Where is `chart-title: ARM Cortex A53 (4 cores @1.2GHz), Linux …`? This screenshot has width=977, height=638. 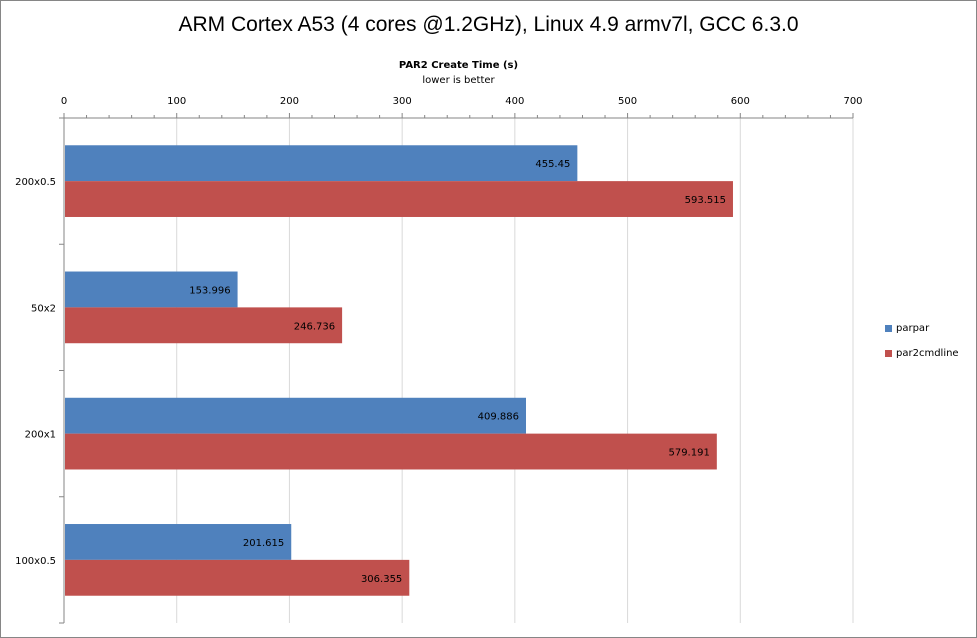
chart-title: ARM Cortex A53 (4 cores @1.2GHz), Linux … is located at coordinates (488, 24).